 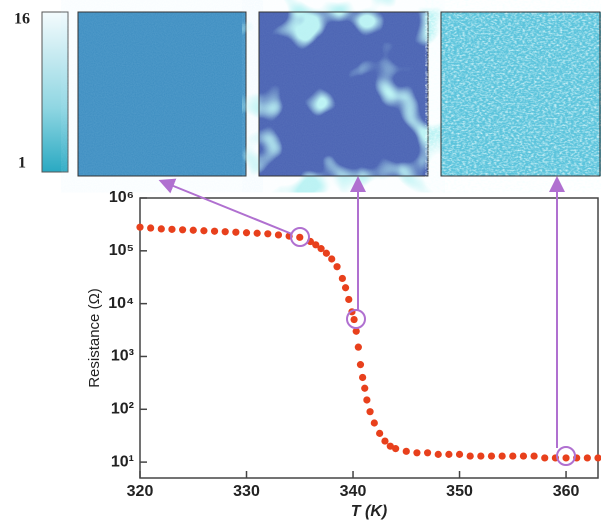 I want to click on y-tick-label: 10⁶, so click(x=121, y=197).